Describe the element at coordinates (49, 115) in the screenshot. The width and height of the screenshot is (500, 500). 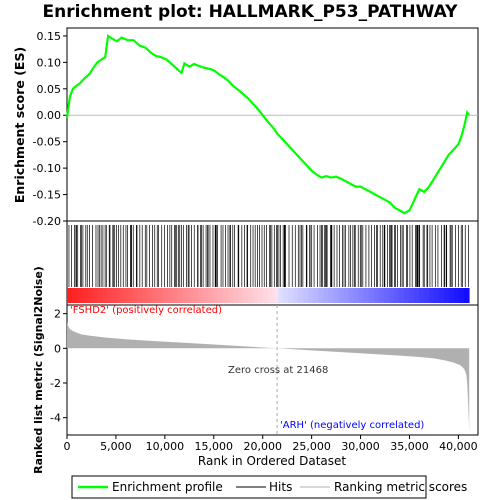
I see `es-y-tick-label: 0.00` at that location.